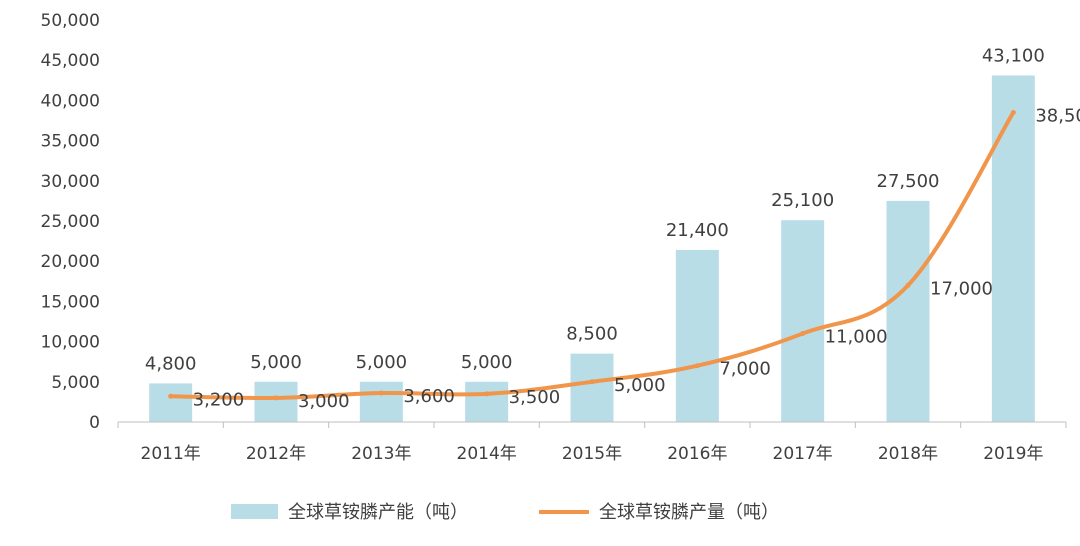 This screenshot has height=546, width=1080. I want to click on y-tick-label: 0, so click(94, 423).